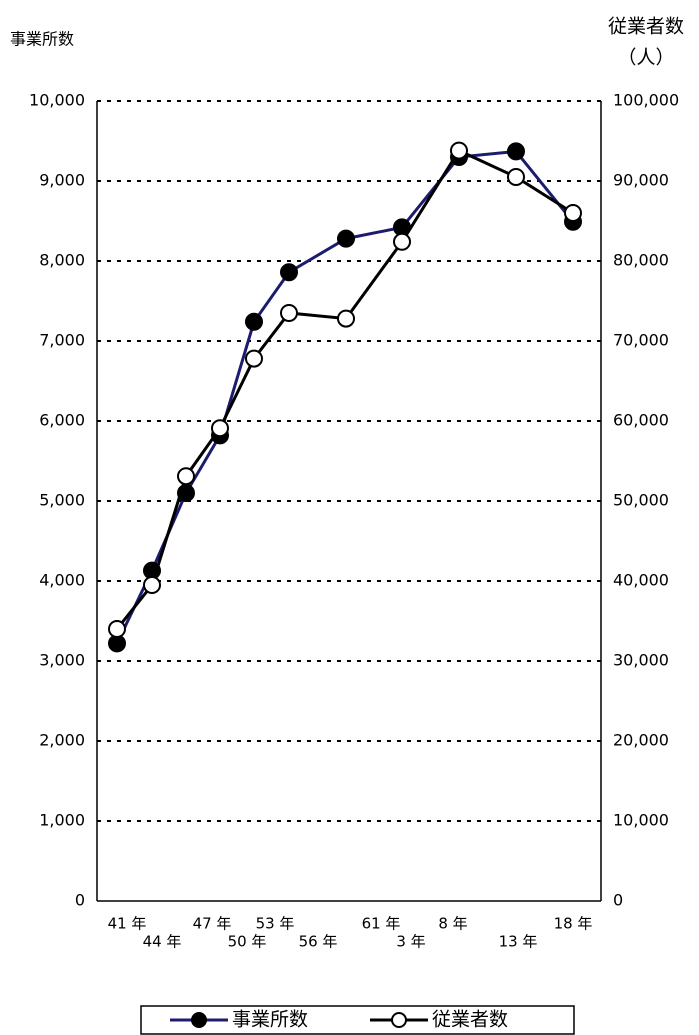 Image resolution: width=699 pixels, height=1035 pixels. What do you see at coordinates (470, 1020) in the screenshot?
I see `legend-label: 従業者数` at bounding box center [470, 1020].